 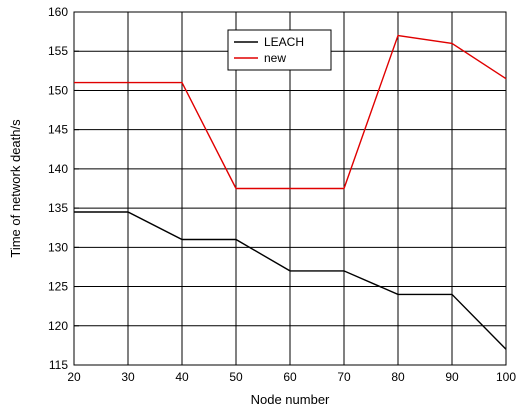 What do you see at coordinates (290, 399) in the screenshot?
I see `x-axis-title: Node number` at bounding box center [290, 399].